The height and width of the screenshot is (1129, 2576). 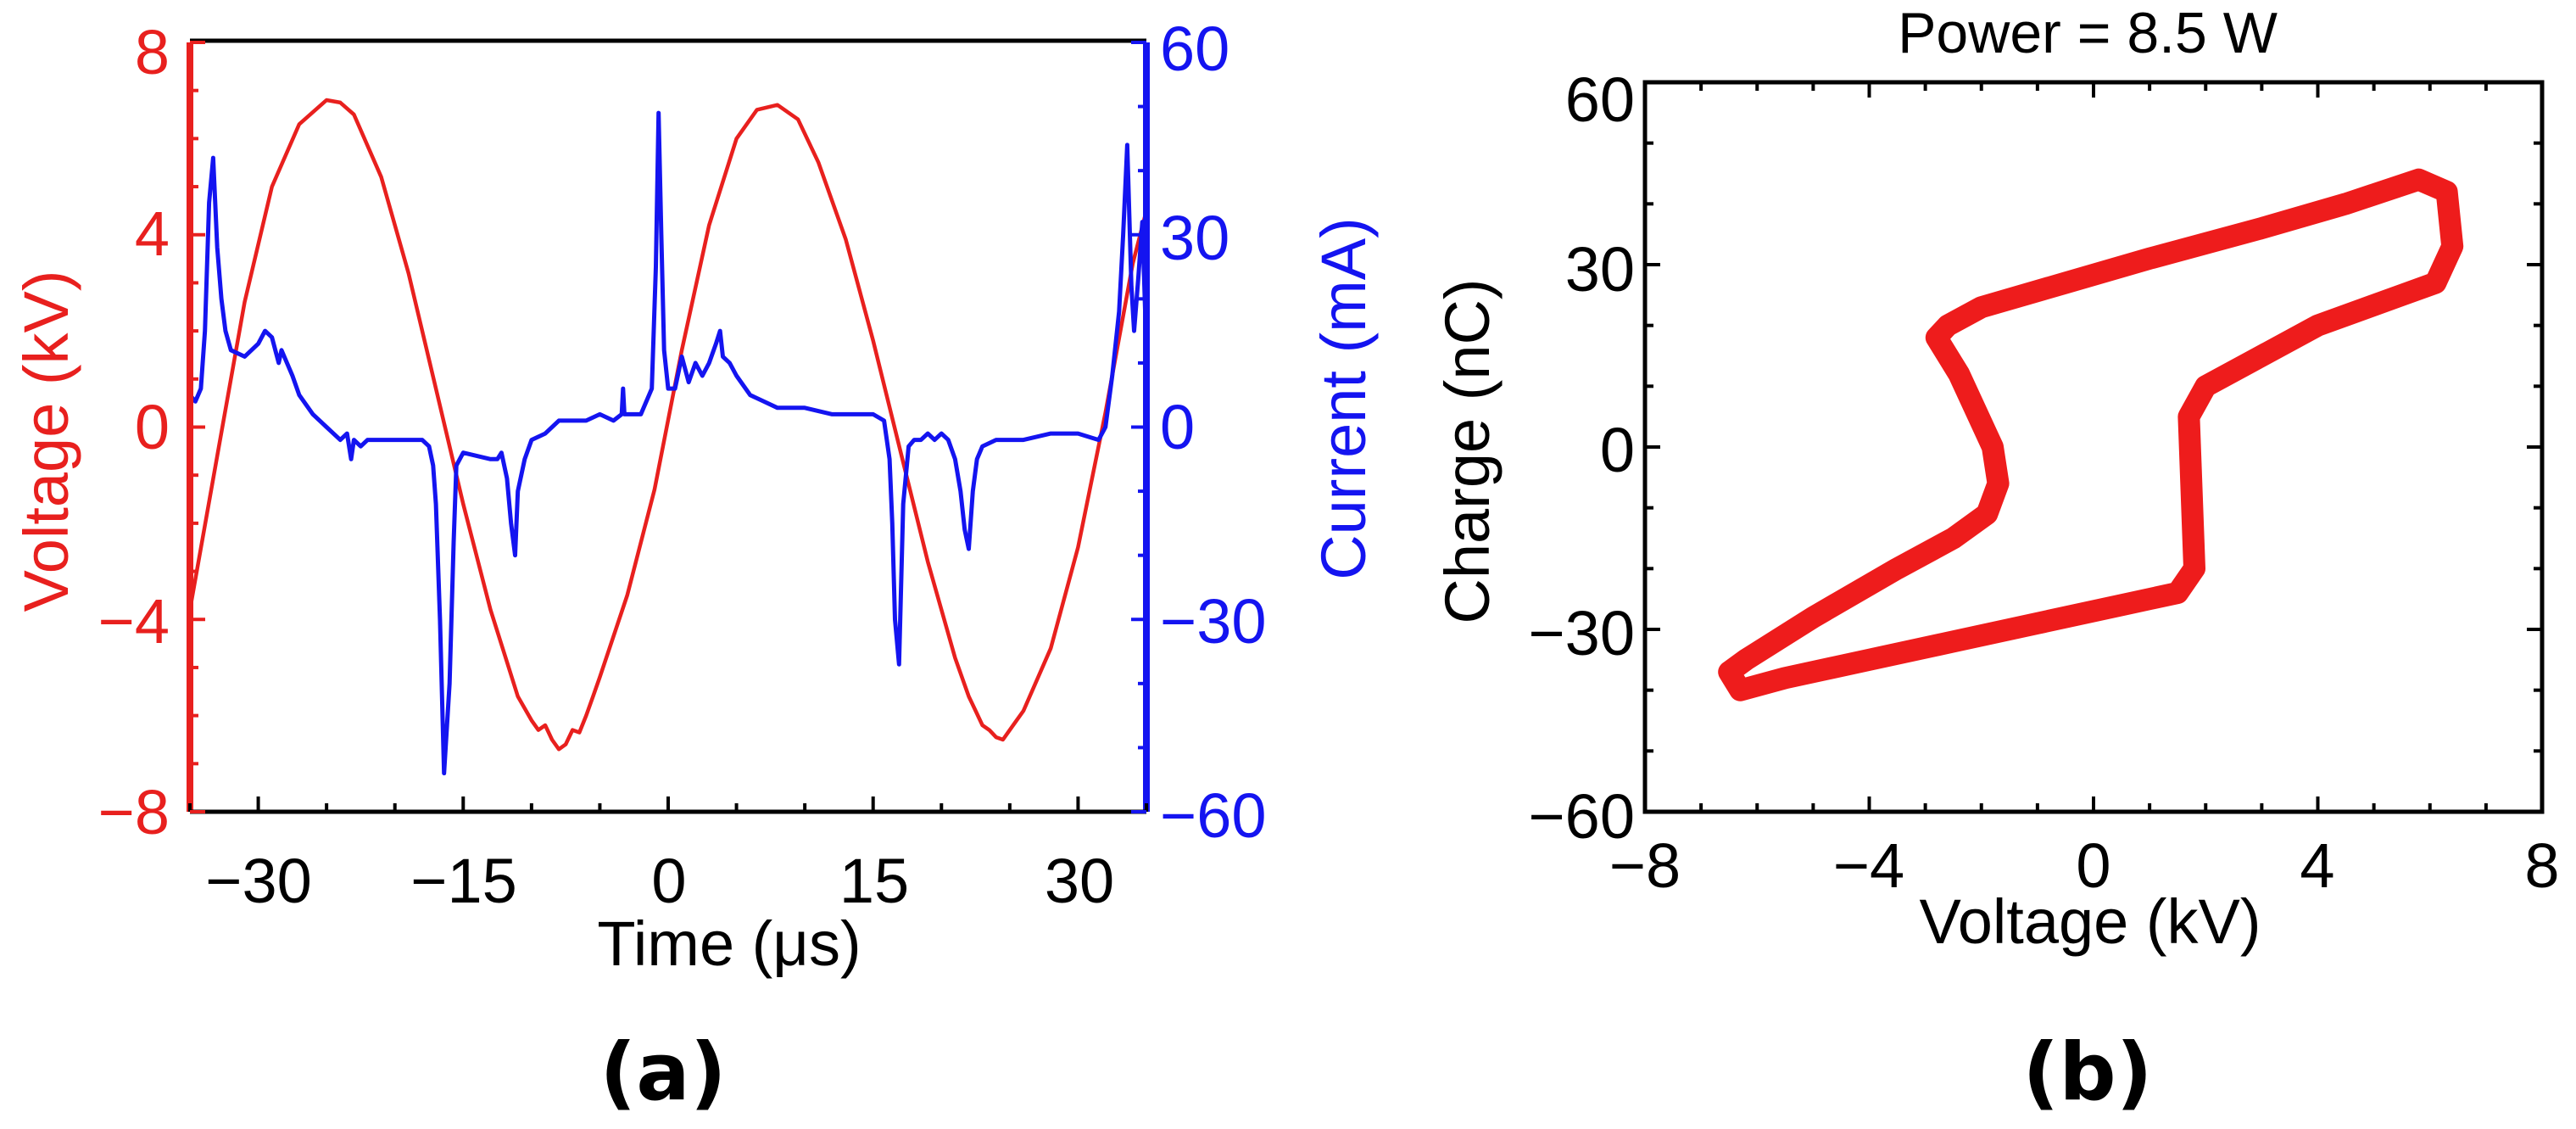 What do you see at coordinates (1645, 865) in the screenshot?
I see `panel-b-xtick-label: −8` at bounding box center [1645, 865].